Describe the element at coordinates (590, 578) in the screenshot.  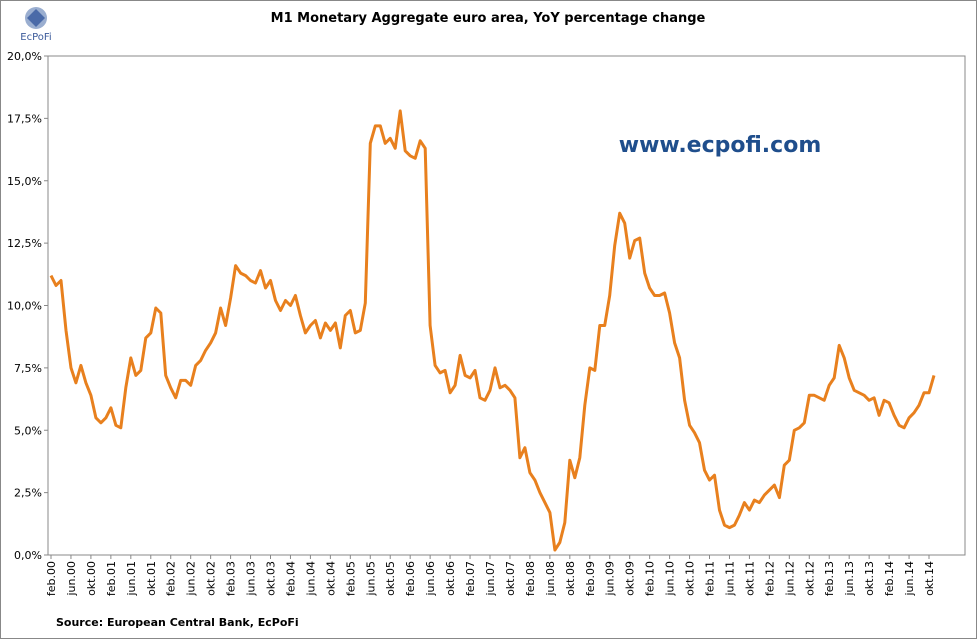
I see `x-tick-label: feb.09` at that location.